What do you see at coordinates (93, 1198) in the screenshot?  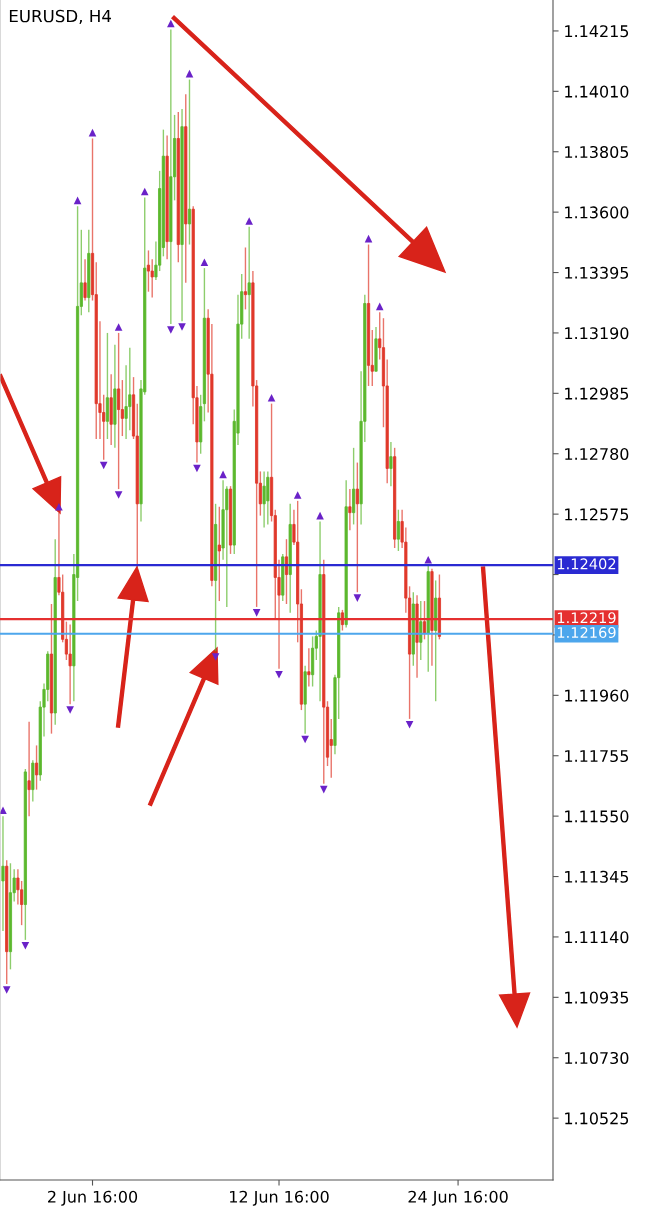 I see `x-tick-label: 2 Jun 16:00` at bounding box center [93, 1198].